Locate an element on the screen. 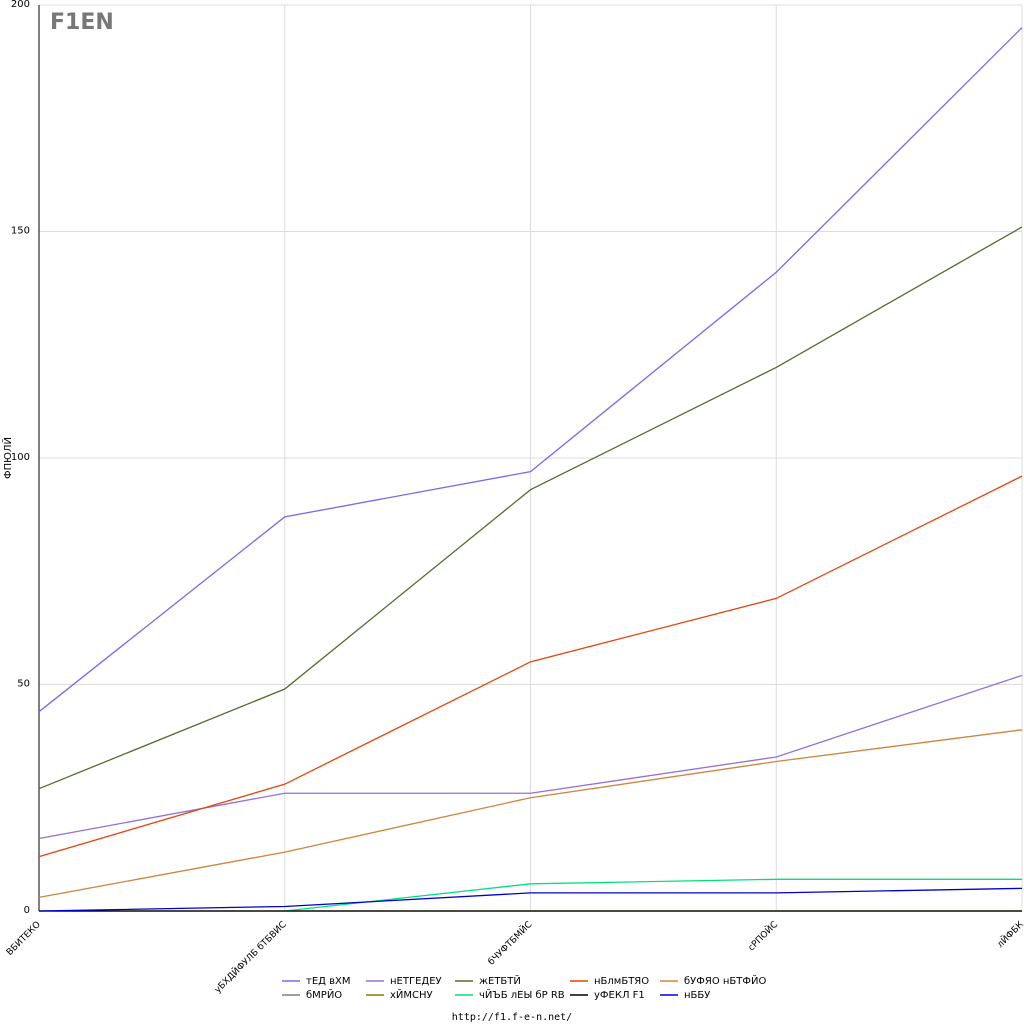  x-tick-label: бЧУФТБМЙС is located at coordinates (509, 942).